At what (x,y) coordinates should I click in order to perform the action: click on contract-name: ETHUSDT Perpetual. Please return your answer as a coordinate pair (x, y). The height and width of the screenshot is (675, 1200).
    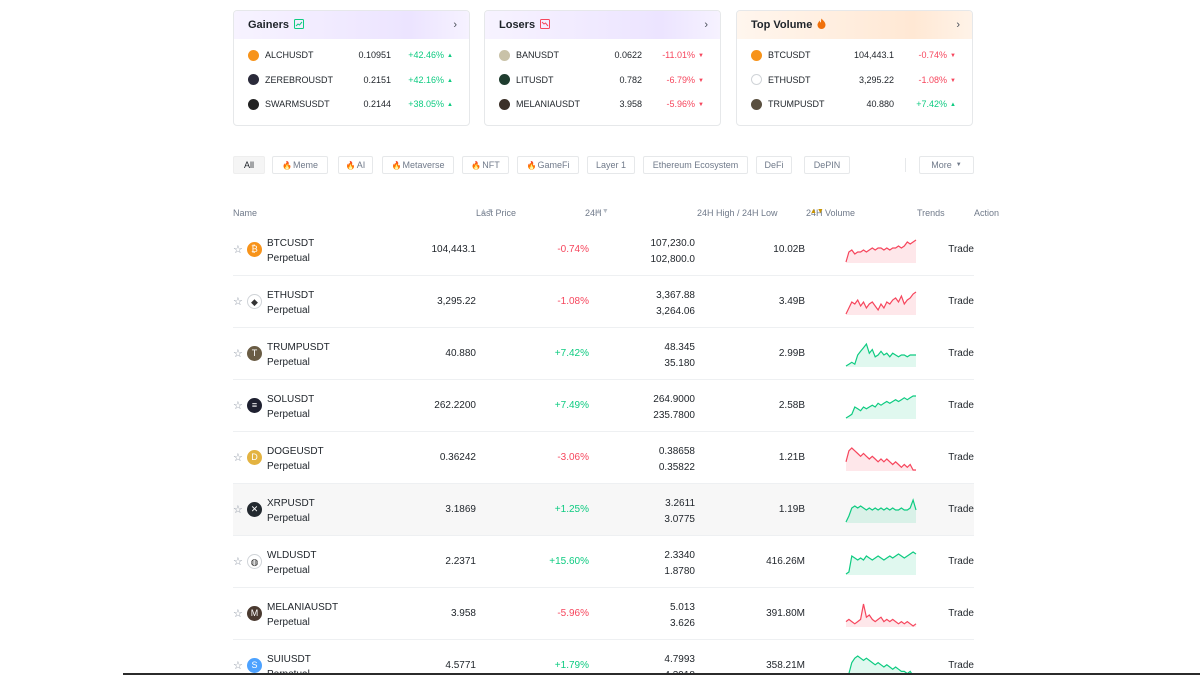
    Looking at the image, I should click on (290, 303).